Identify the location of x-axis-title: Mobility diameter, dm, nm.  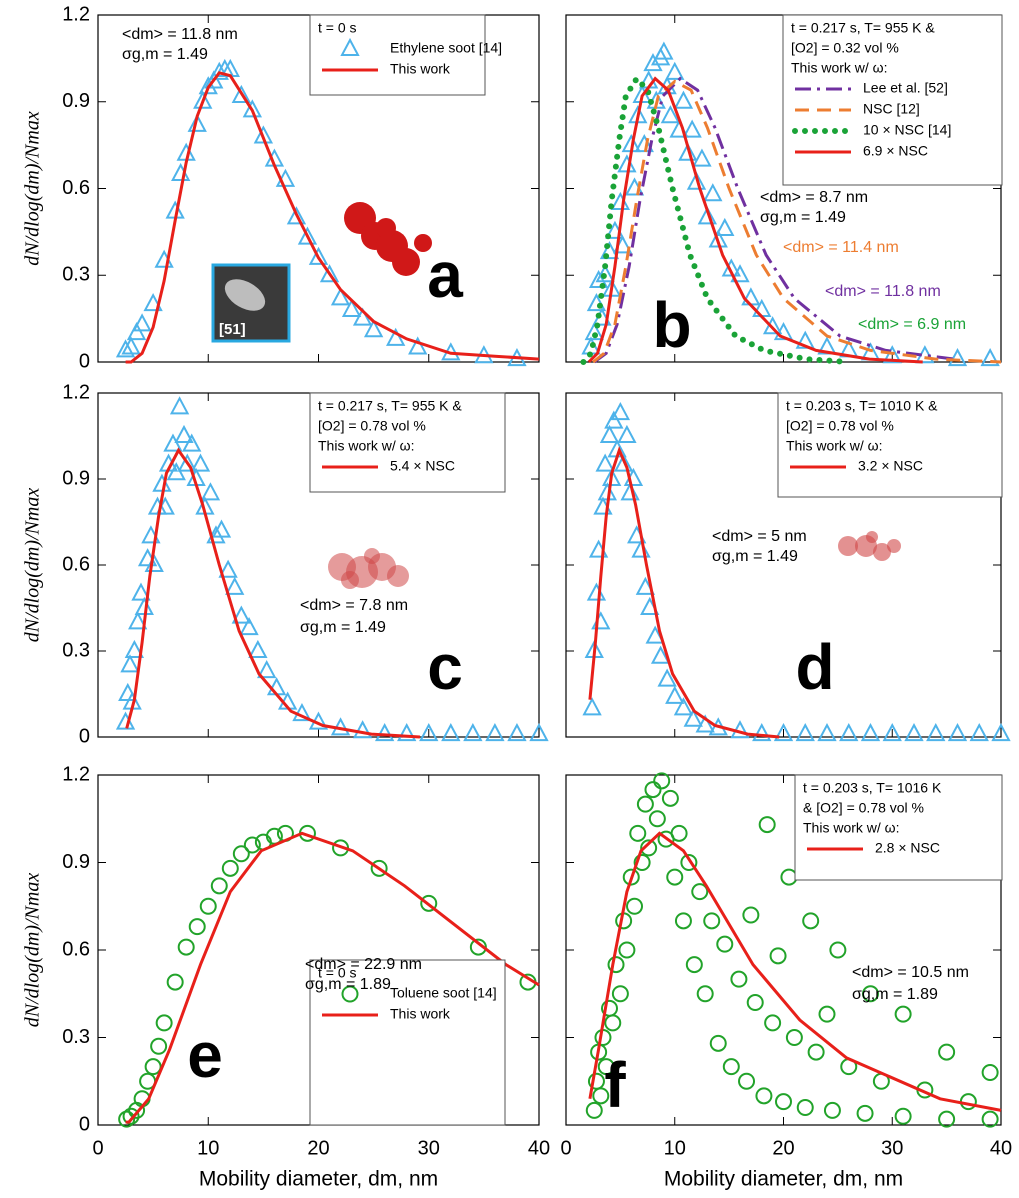
(783, 1179).